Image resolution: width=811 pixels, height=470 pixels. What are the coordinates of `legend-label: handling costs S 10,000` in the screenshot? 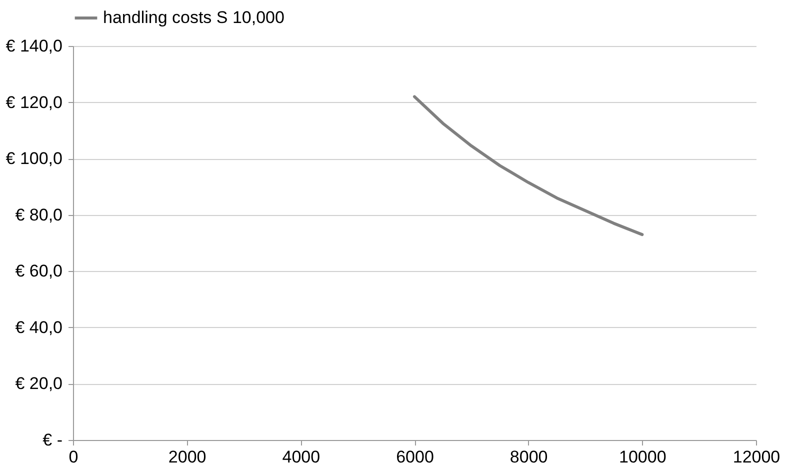 It's located at (193, 17).